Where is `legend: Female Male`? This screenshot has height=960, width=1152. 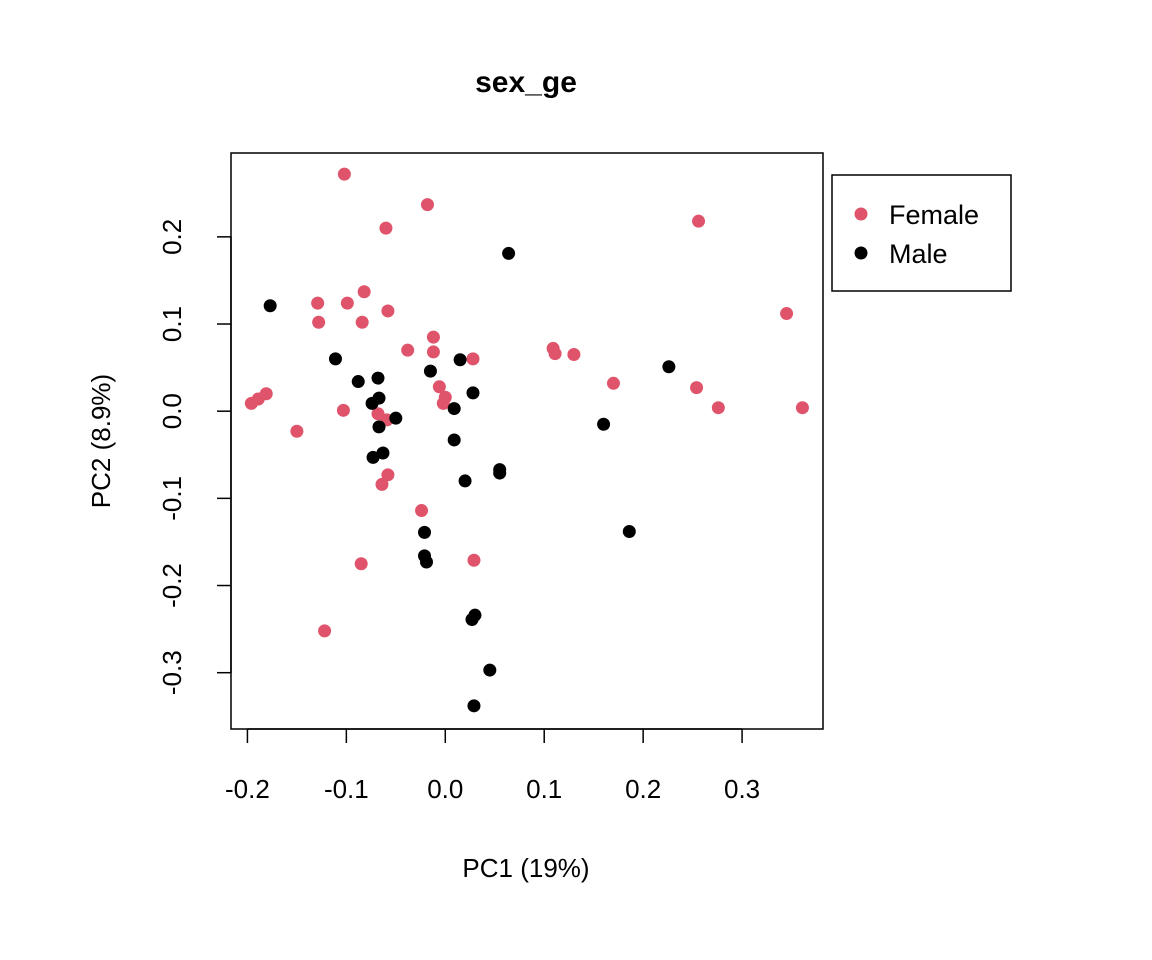 legend: Female Male is located at coordinates (921, 233).